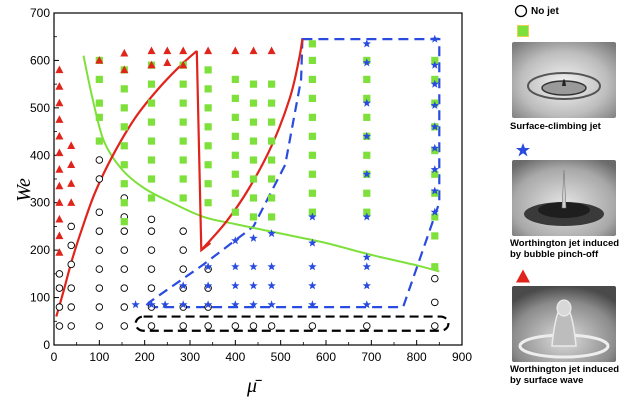 The image size is (623, 401). Describe the element at coordinates (536, 11) in the screenshot. I see `legend-no-jet: No jet` at that location.